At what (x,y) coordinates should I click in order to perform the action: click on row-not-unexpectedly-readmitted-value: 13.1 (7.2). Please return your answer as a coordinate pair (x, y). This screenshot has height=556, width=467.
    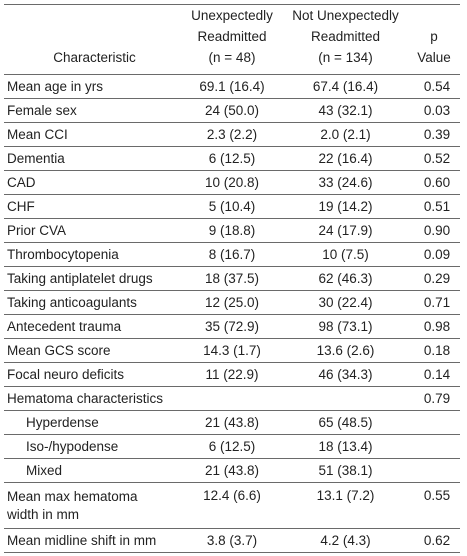
    Looking at the image, I should click on (345, 505).